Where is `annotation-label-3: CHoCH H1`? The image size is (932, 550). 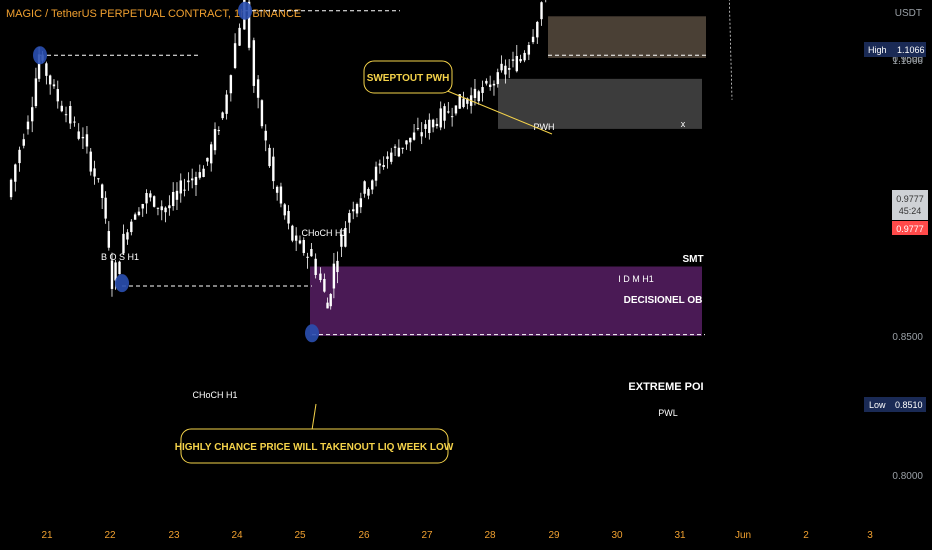 annotation-label-3: CHoCH H1 is located at coordinates (214, 395).